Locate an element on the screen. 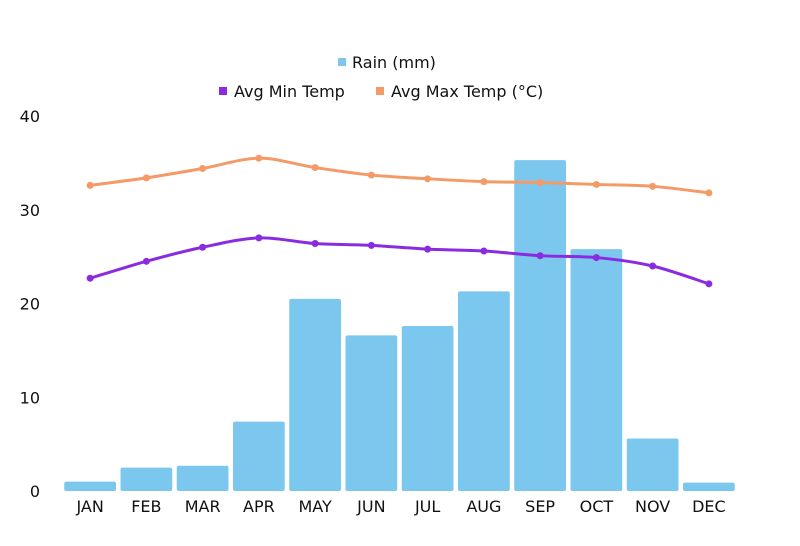 The height and width of the screenshot is (546, 800). x-tick-label: JAN is located at coordinates (89, 506).